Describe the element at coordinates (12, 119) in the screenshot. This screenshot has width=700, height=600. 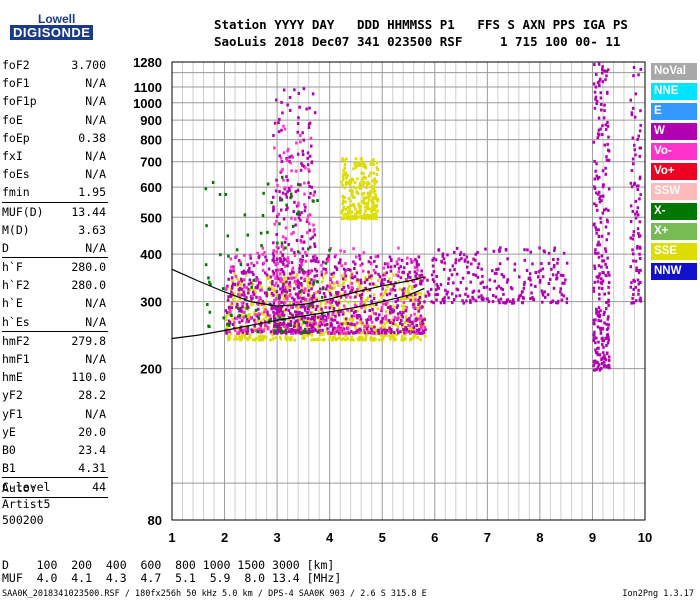
I see `param-key: foE` at that location.